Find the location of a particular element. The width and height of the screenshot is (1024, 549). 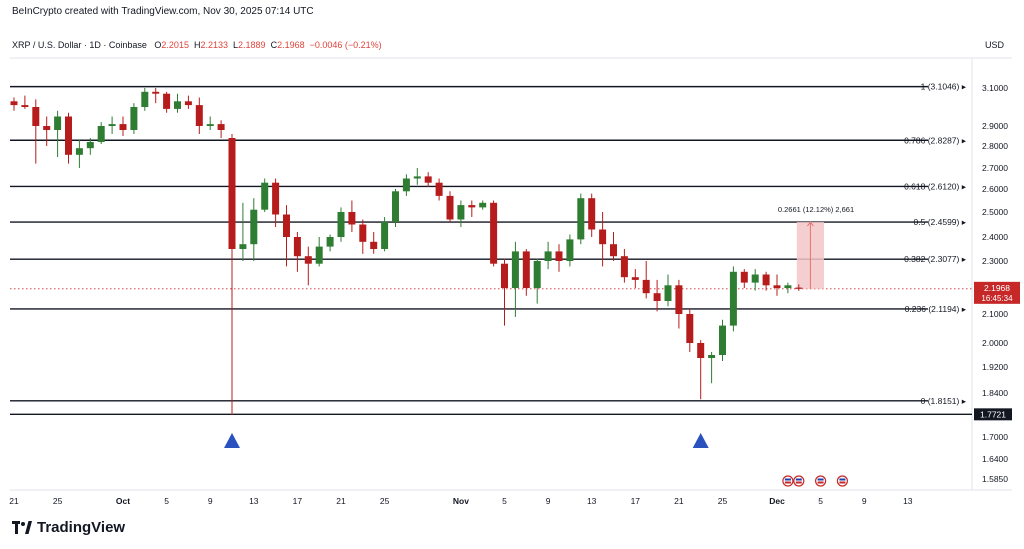

time-tick-label: 25 is located at coordinates (58, 501).